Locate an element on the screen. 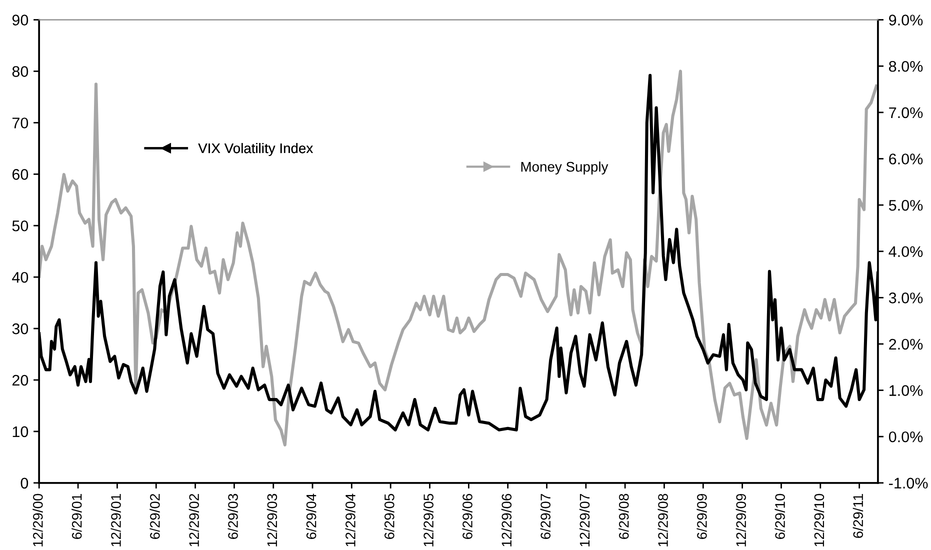 This screenshot has height=550, width=931. y2-tick-label: 1.0% is located at coordinates (906, 390).